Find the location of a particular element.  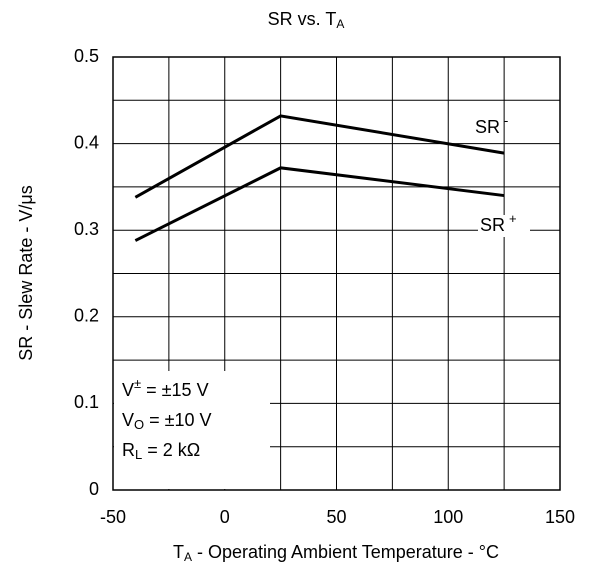

x-tick-label: 0 is located at coordinates (225, 517).